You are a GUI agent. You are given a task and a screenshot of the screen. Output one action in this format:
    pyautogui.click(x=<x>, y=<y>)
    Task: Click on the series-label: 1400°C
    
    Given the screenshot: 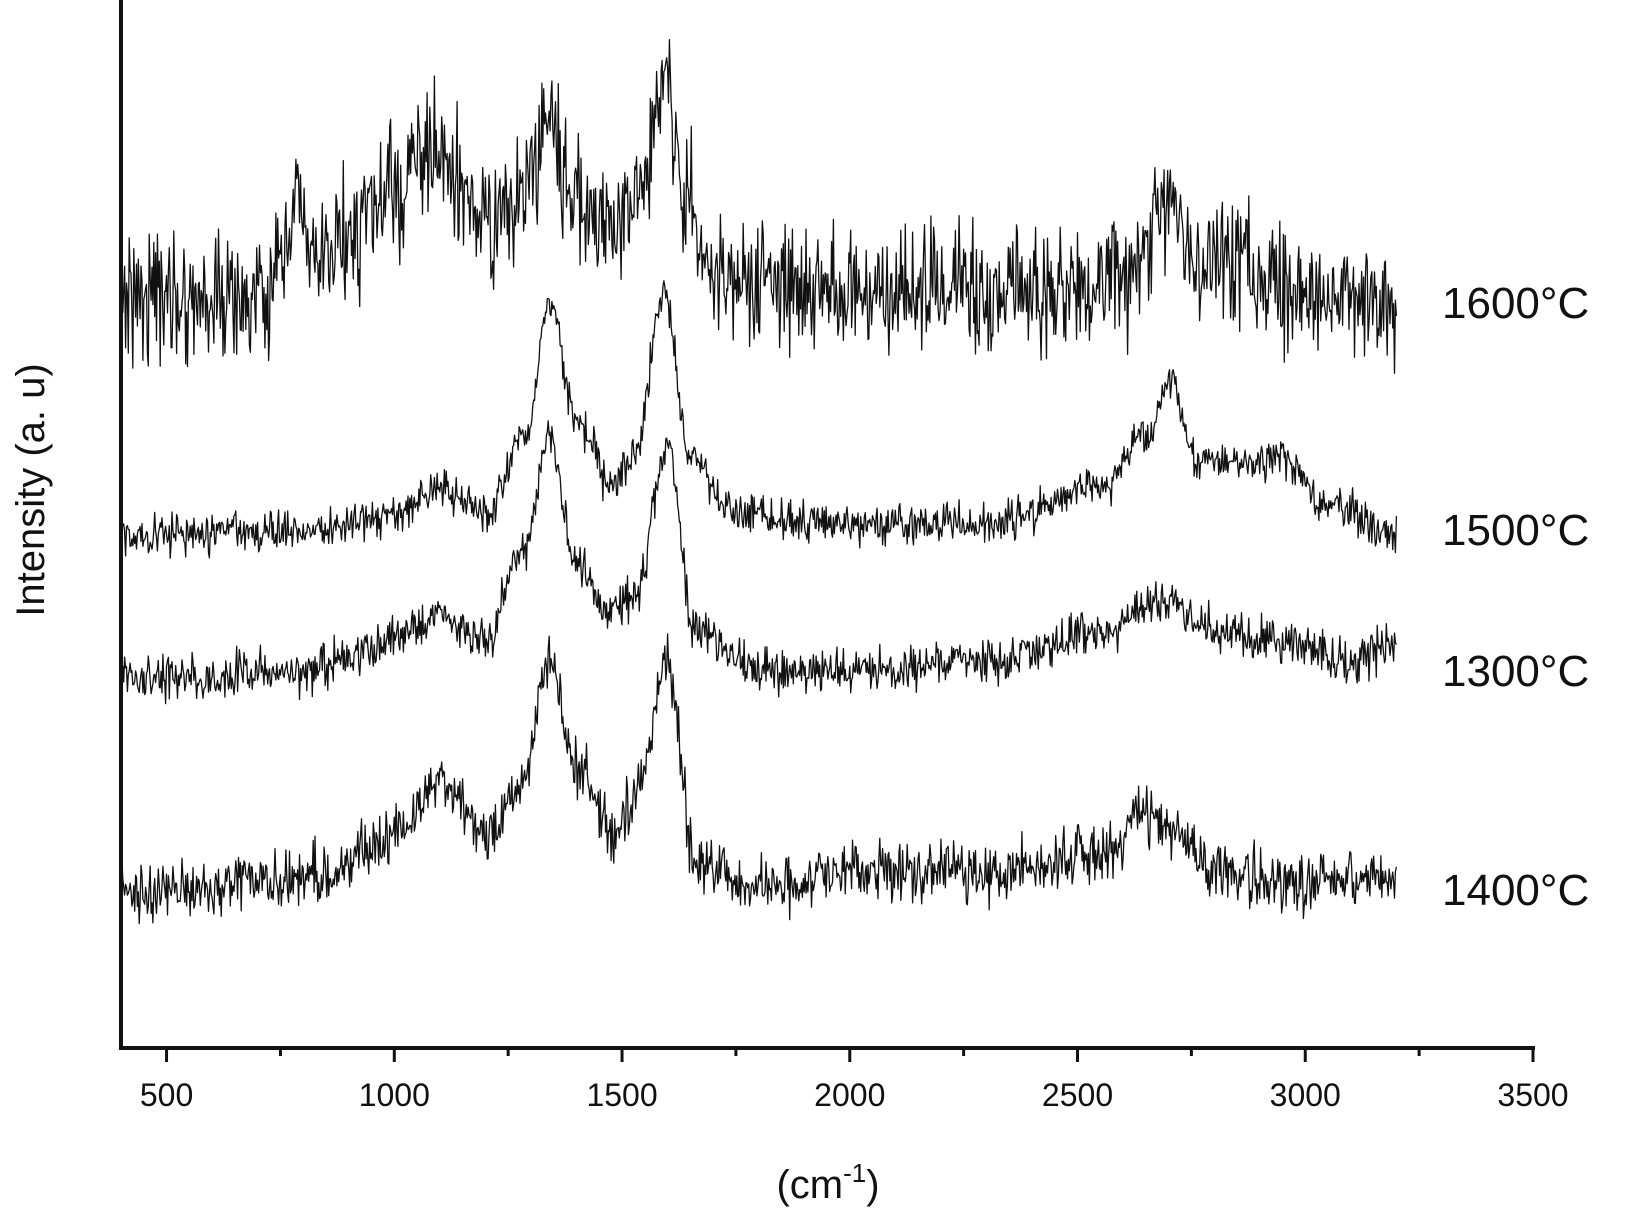 What is the action you would take?
    pyautogui.click(x=1515, y=890)
    